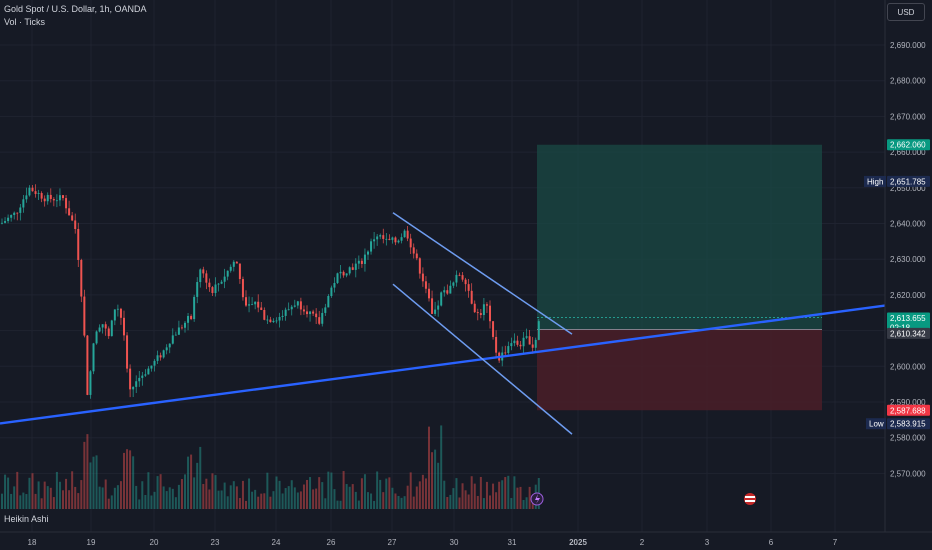 The image size is (932, 550). What do you see at coordinates (482, 273) in the screenshot?
I see `channel-upper-line` at bounding box center [482, 273].